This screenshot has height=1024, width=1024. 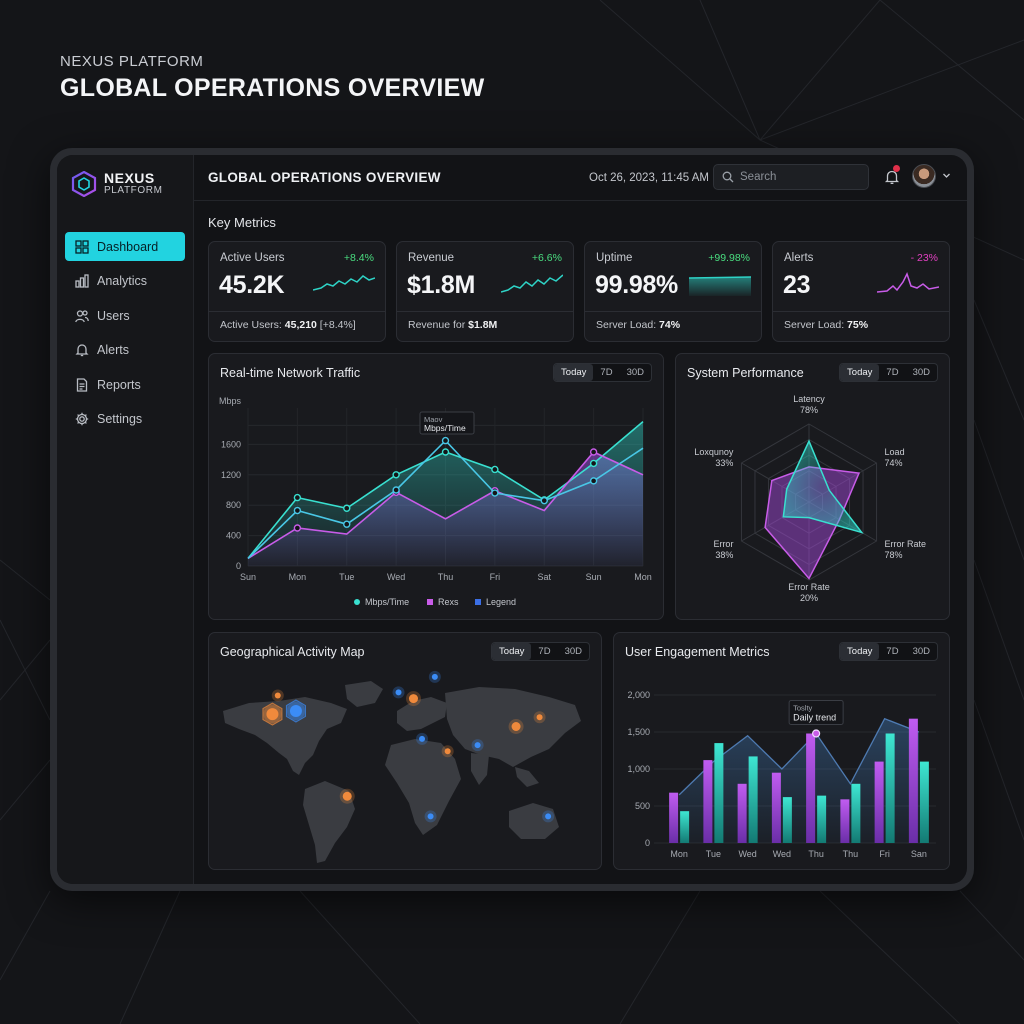 I want to click on x-tick-label: San, so click(x=919, y=854).